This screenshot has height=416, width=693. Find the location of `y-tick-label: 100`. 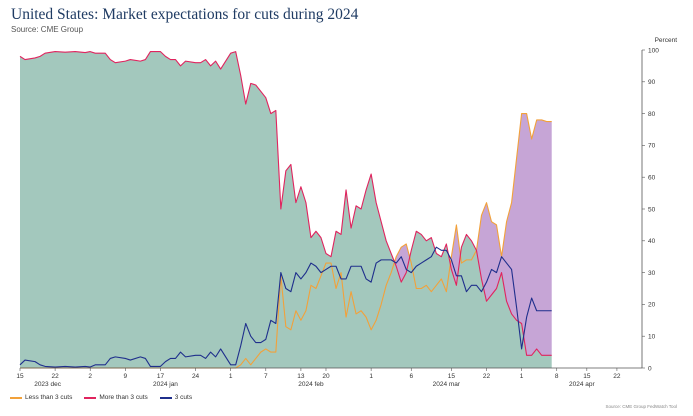

y-tick-label: 100 is located at coordinates (653, 50).